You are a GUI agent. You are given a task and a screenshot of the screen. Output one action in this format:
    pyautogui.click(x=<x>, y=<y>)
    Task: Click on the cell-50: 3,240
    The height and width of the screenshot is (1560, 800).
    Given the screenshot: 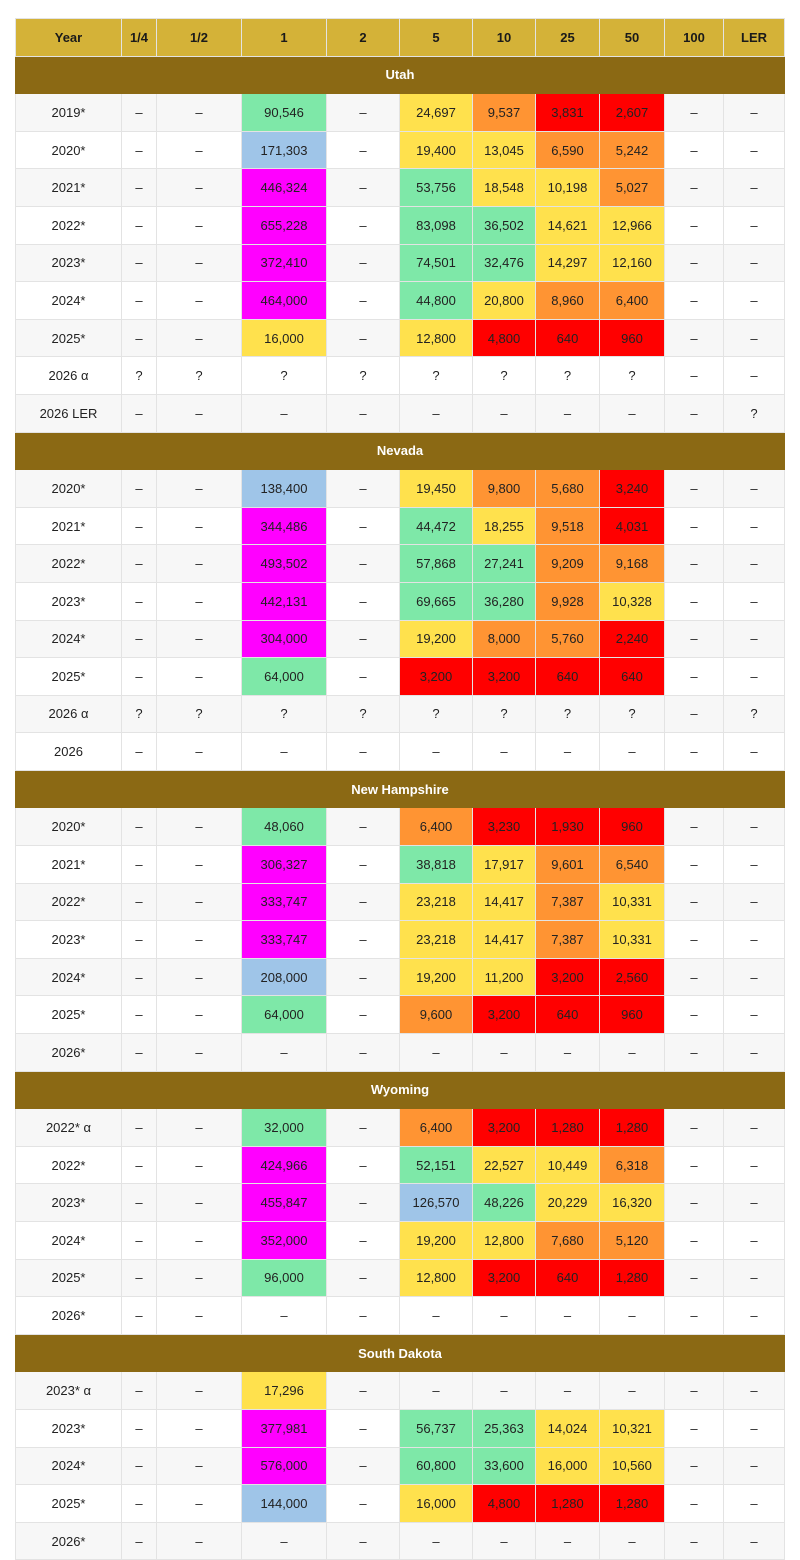 What is the action you would take?
    pyautogui.click(x=632, y=488)
    